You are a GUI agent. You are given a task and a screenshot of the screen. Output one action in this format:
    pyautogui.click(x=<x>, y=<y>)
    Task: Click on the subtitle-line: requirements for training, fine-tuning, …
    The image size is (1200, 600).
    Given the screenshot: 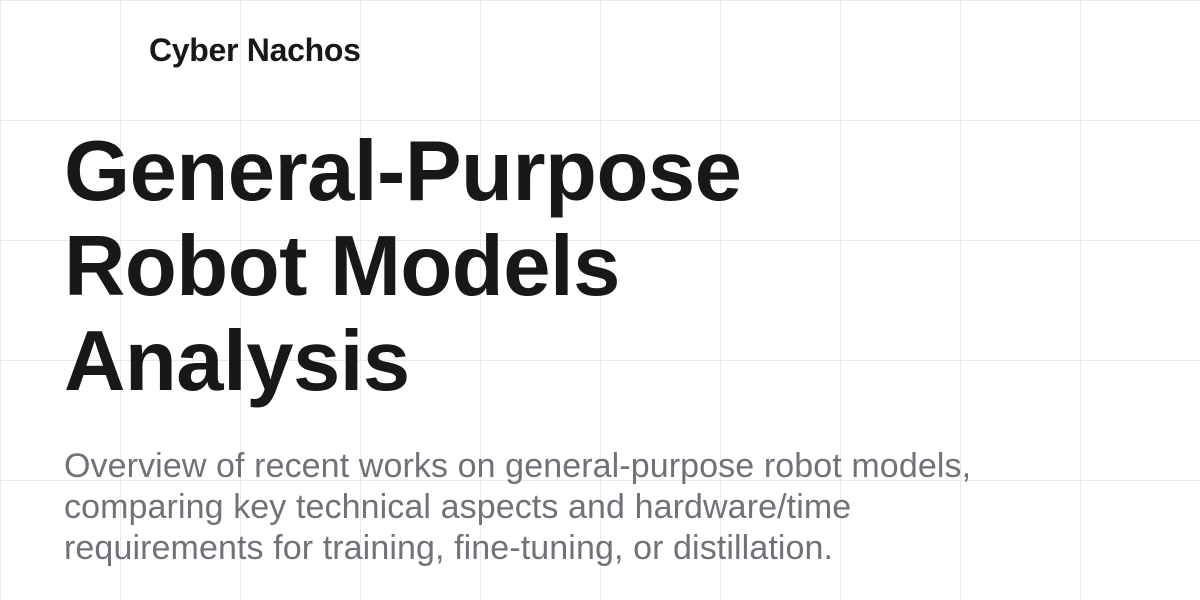 What is the action you would take?
    pyautogui.click(x=449, y=548)
    